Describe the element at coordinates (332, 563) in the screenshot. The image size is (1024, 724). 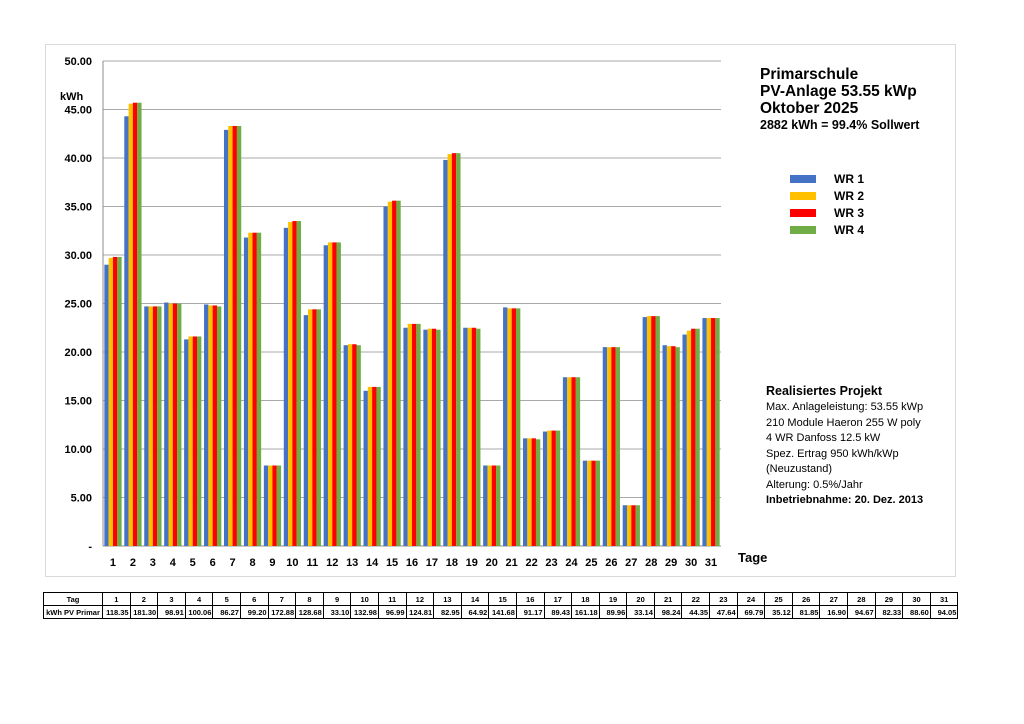
I see `x-tick-label: 12` at that location.